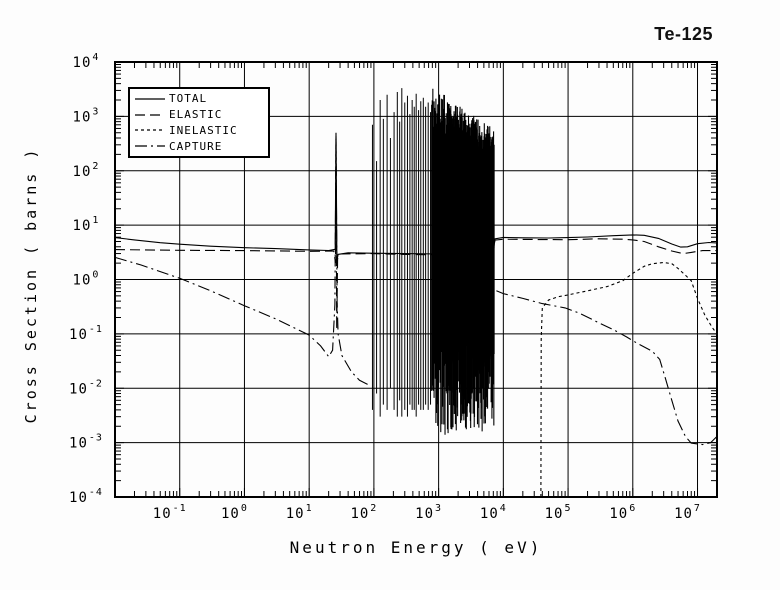 This screenshot has height=590, width=780. What do you see at coordinates (86, 387) in the screenshot?
I see `y-tick-label: 10-2` at bounding box center [86, 387].